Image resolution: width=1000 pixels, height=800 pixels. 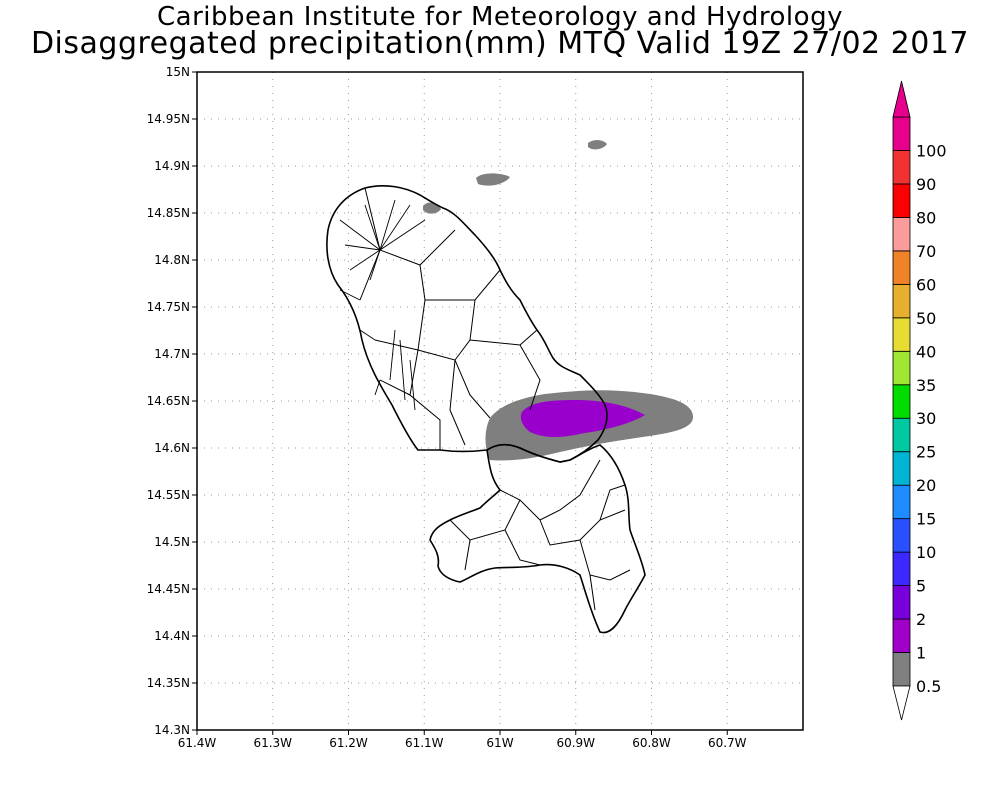 What do you see at coordinates (926, 552) in the screenshot?
I see `colorbar-level-label: 10` at bounding box center [926, 552].